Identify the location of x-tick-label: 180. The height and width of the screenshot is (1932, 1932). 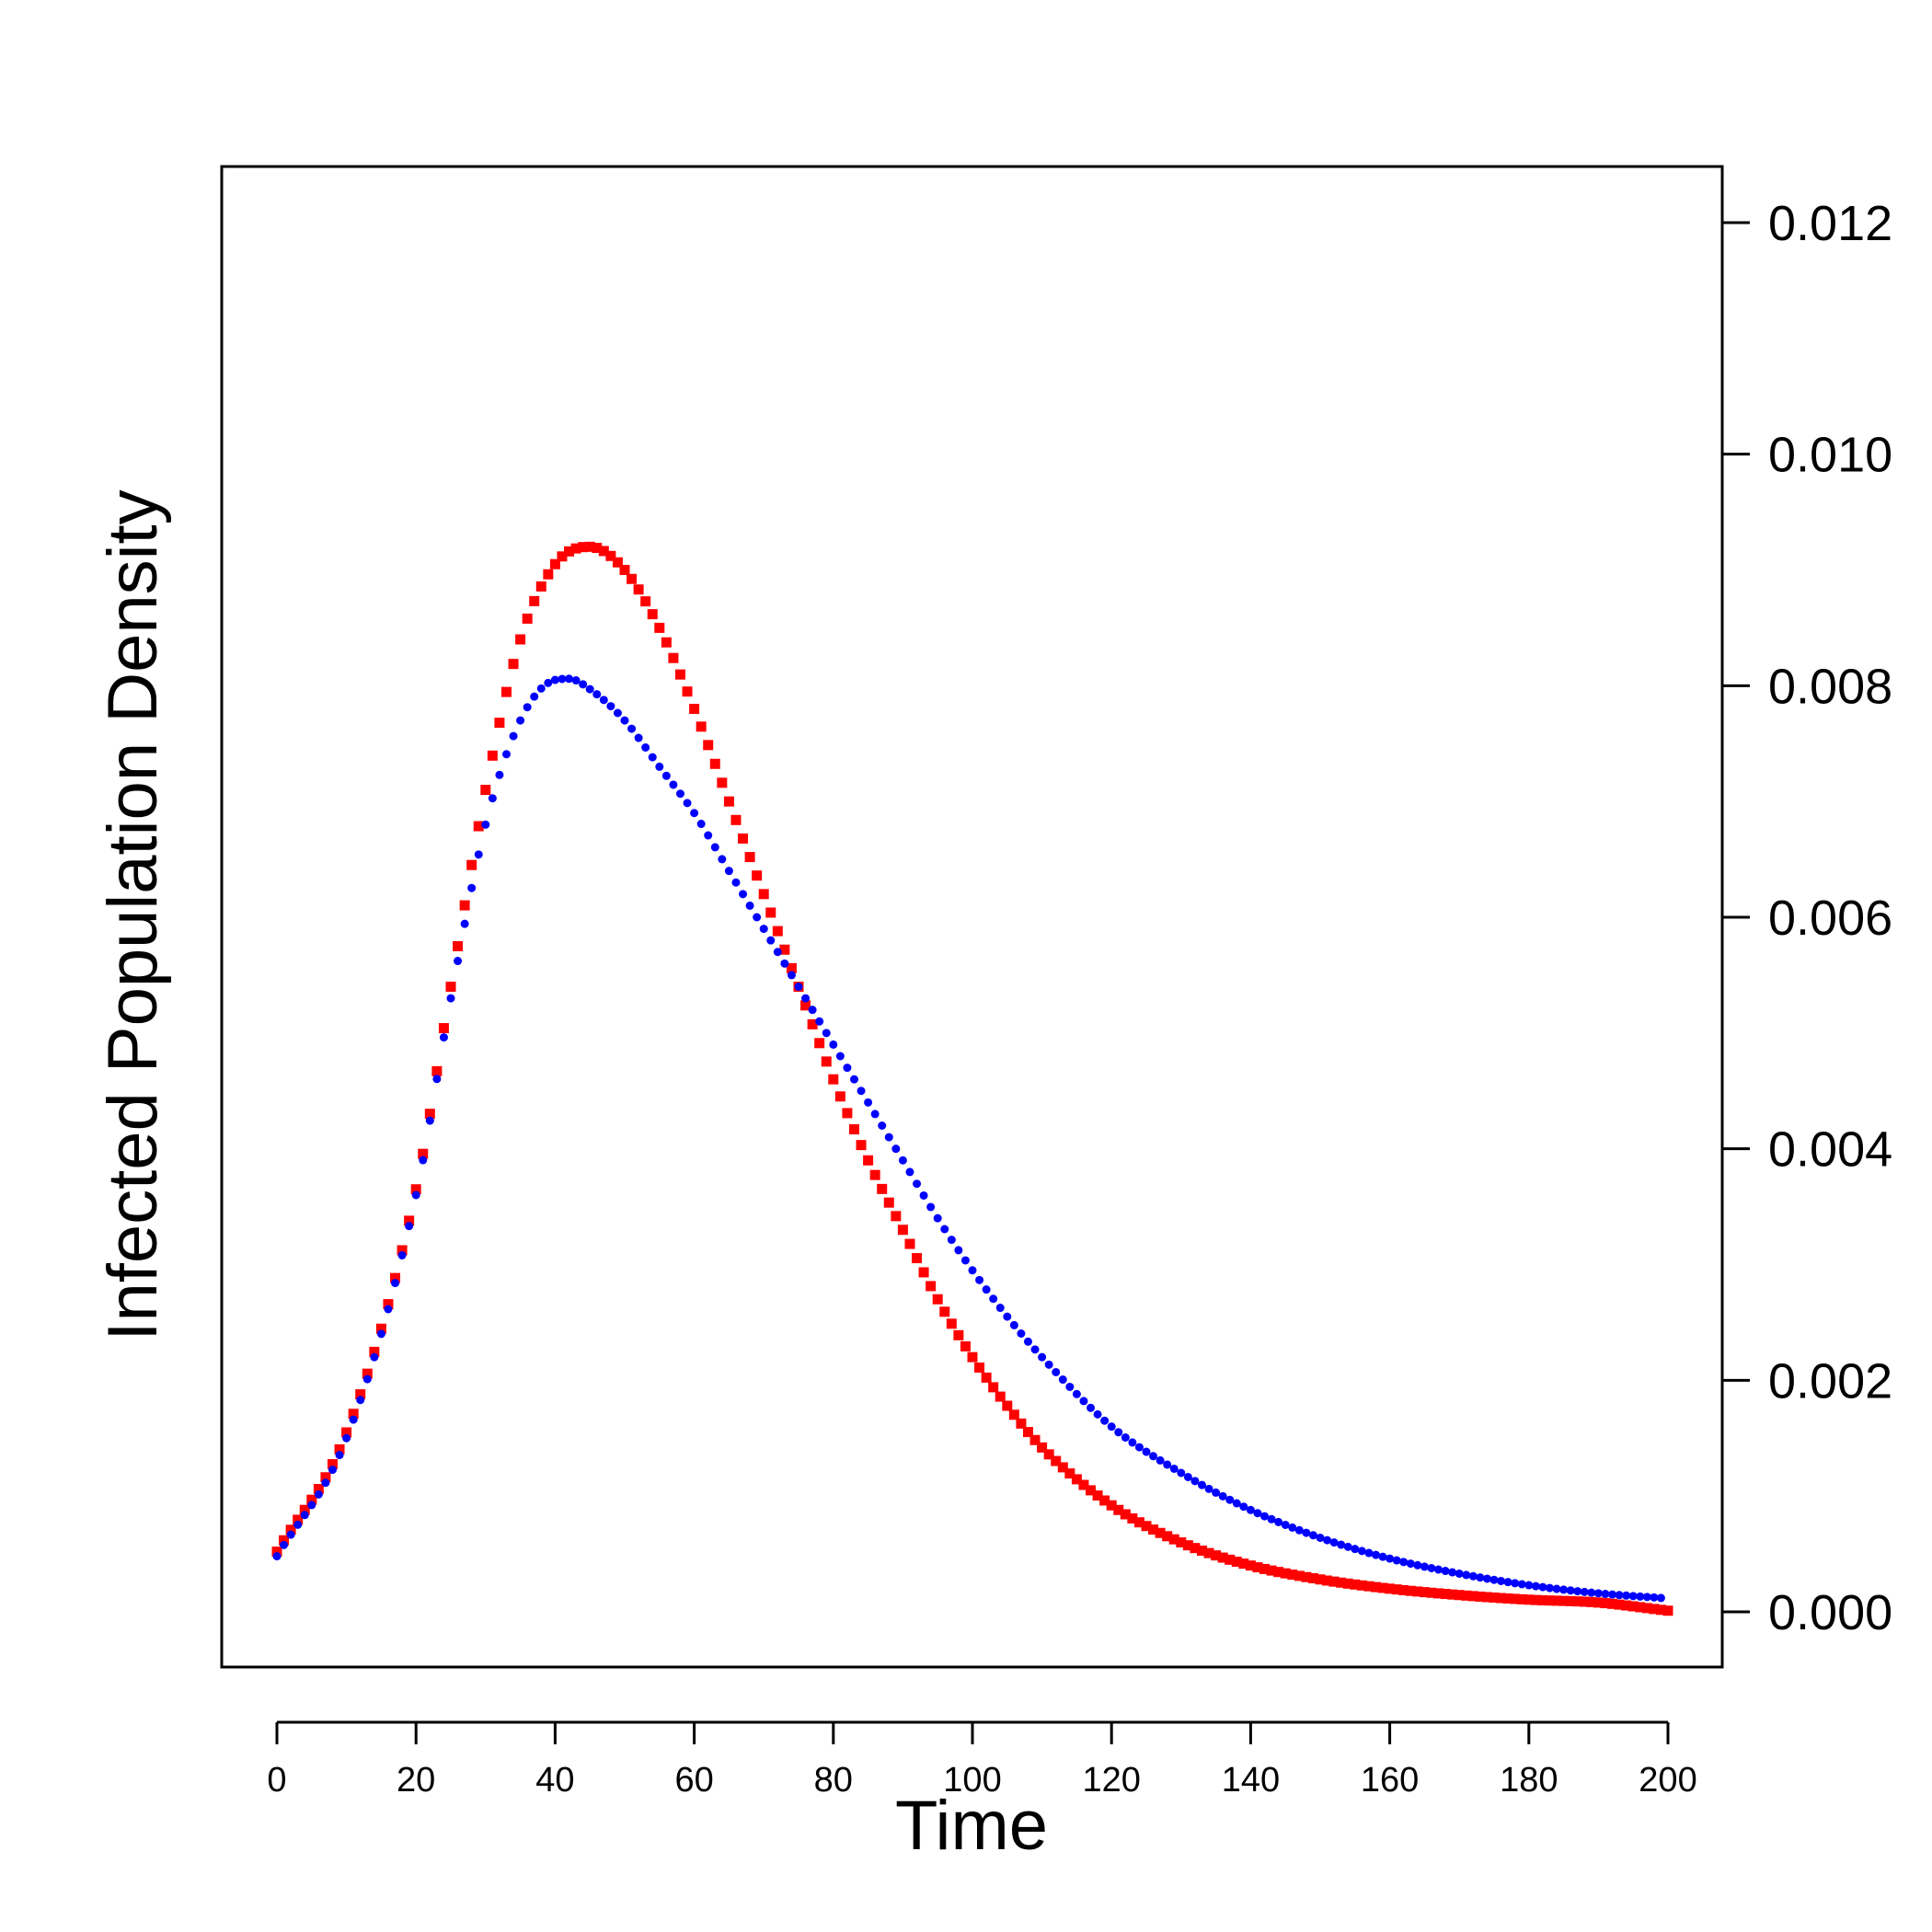
(1529, 1780).